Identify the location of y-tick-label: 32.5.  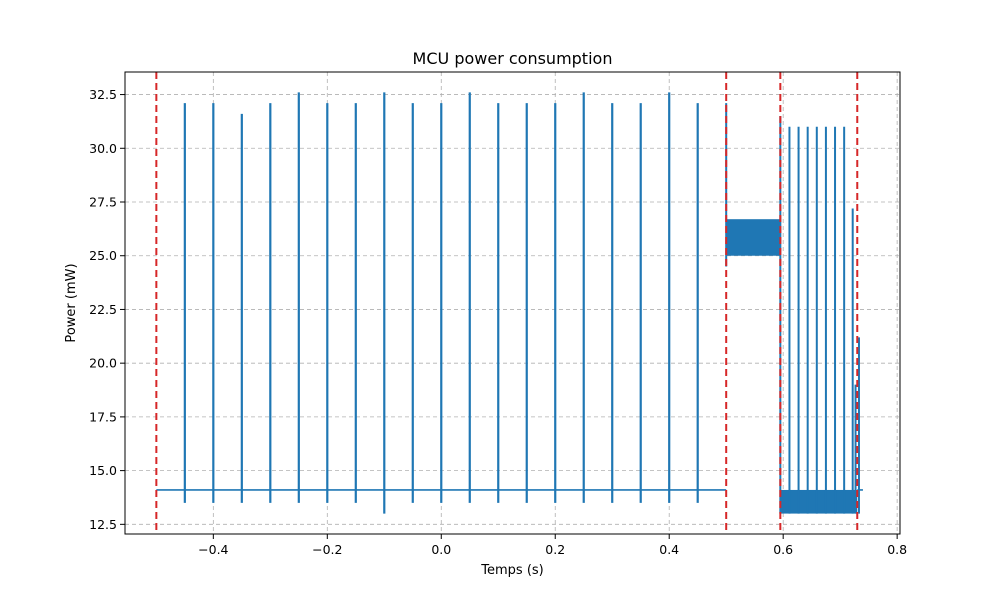
(103, 94).